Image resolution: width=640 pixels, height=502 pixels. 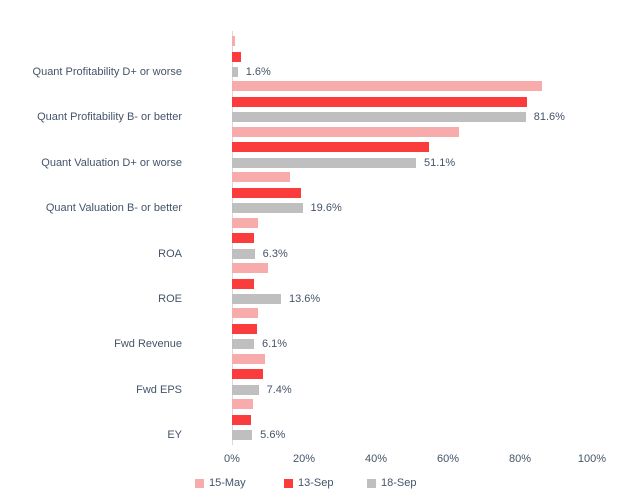 What do you see at coordinates (326, 208) in the screenshot?
I see `data-label: 19.6%` at bounding box center [326, 208].